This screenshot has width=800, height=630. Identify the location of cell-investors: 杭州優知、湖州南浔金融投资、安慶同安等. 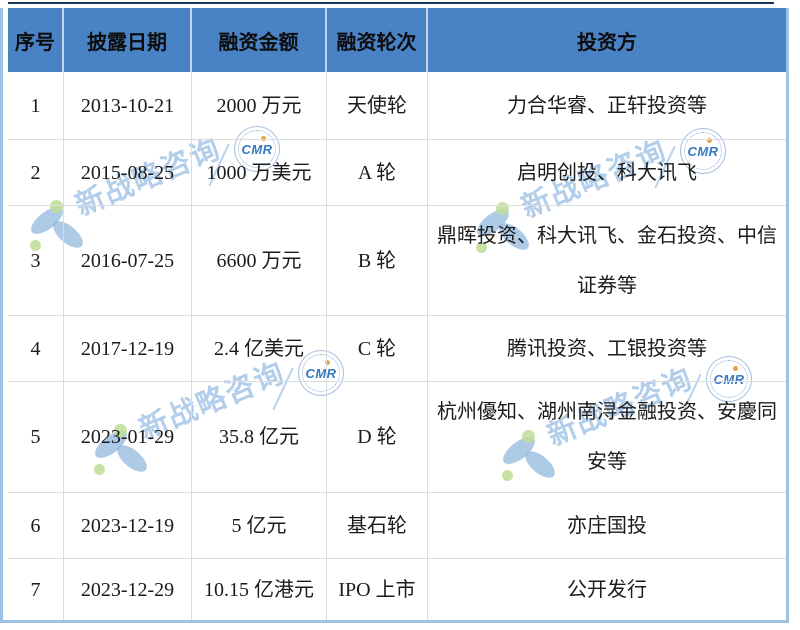
(607, 437).